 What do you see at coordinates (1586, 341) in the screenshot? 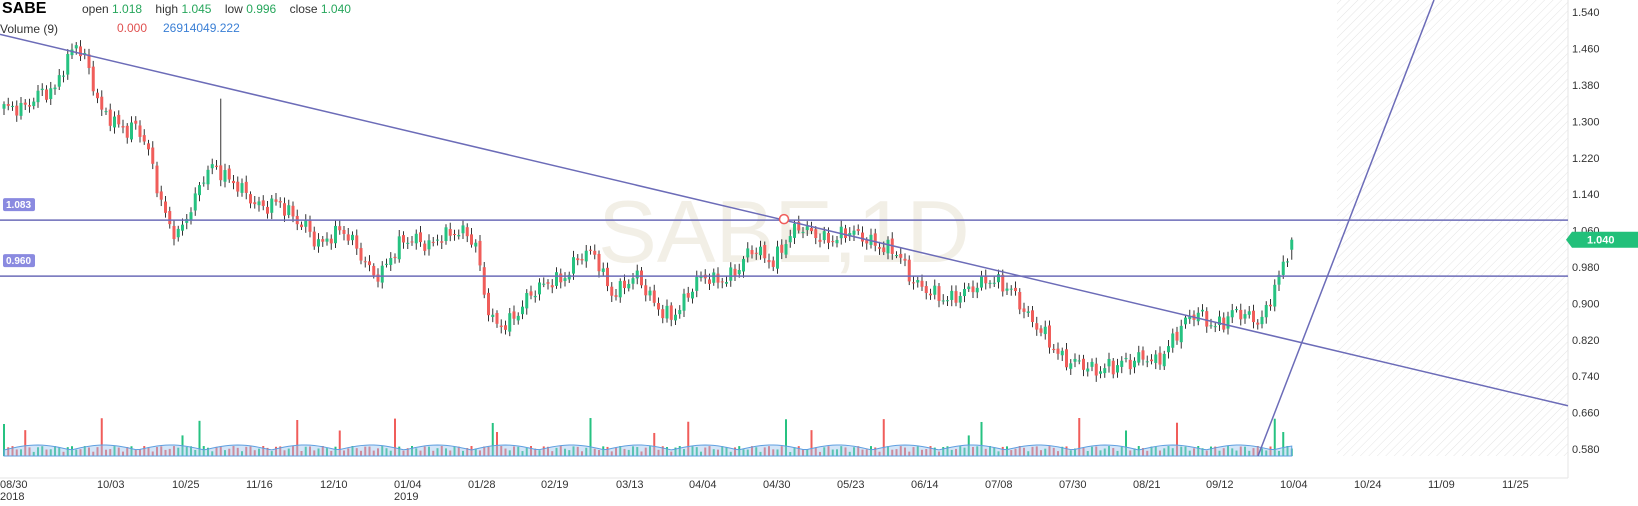
I see `y-tick-label: 0.820` at bounding box center [1586, 341].